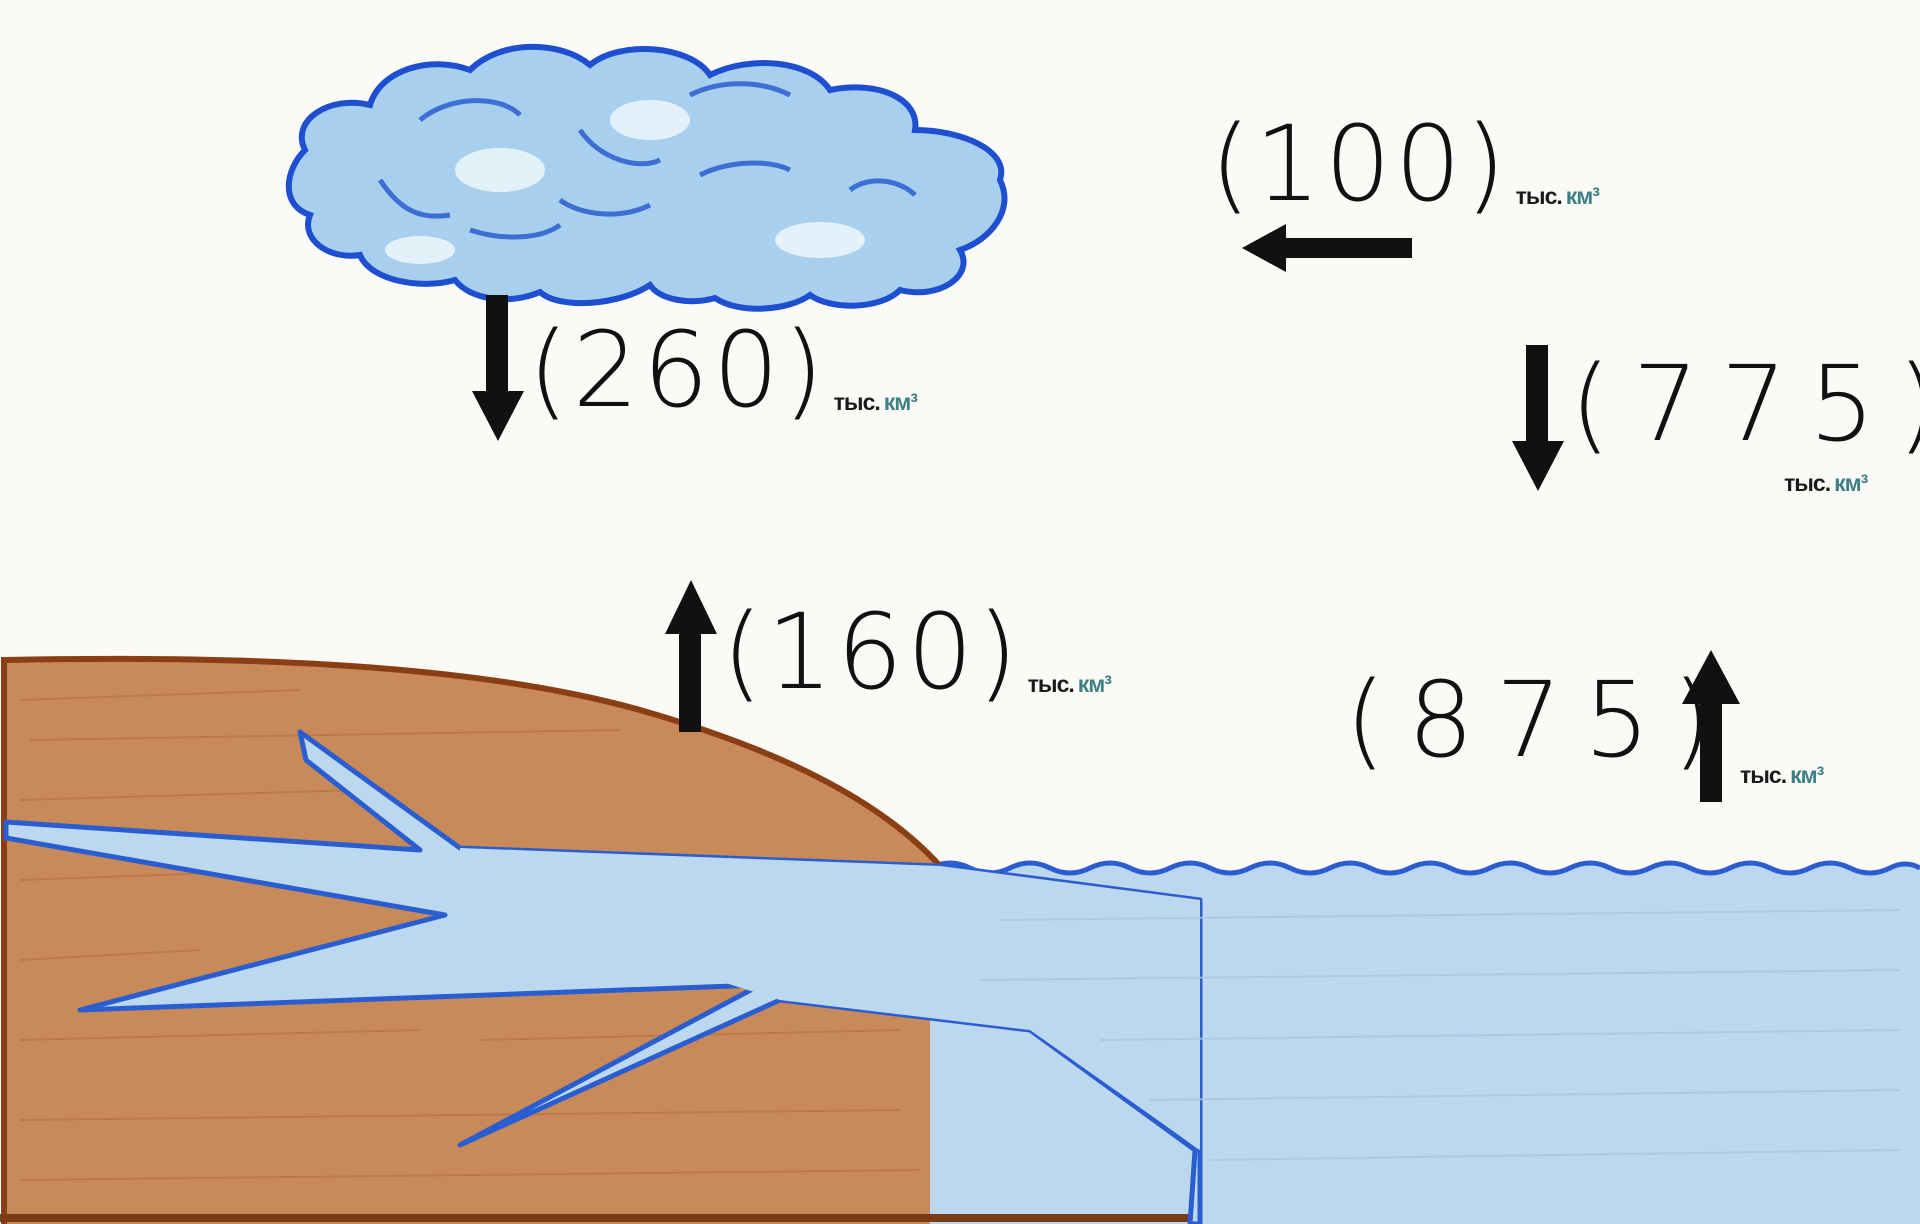  Describe the element at coordinates (1327, 248) in the screenshot. I see `left-arrow-icon` at that location.